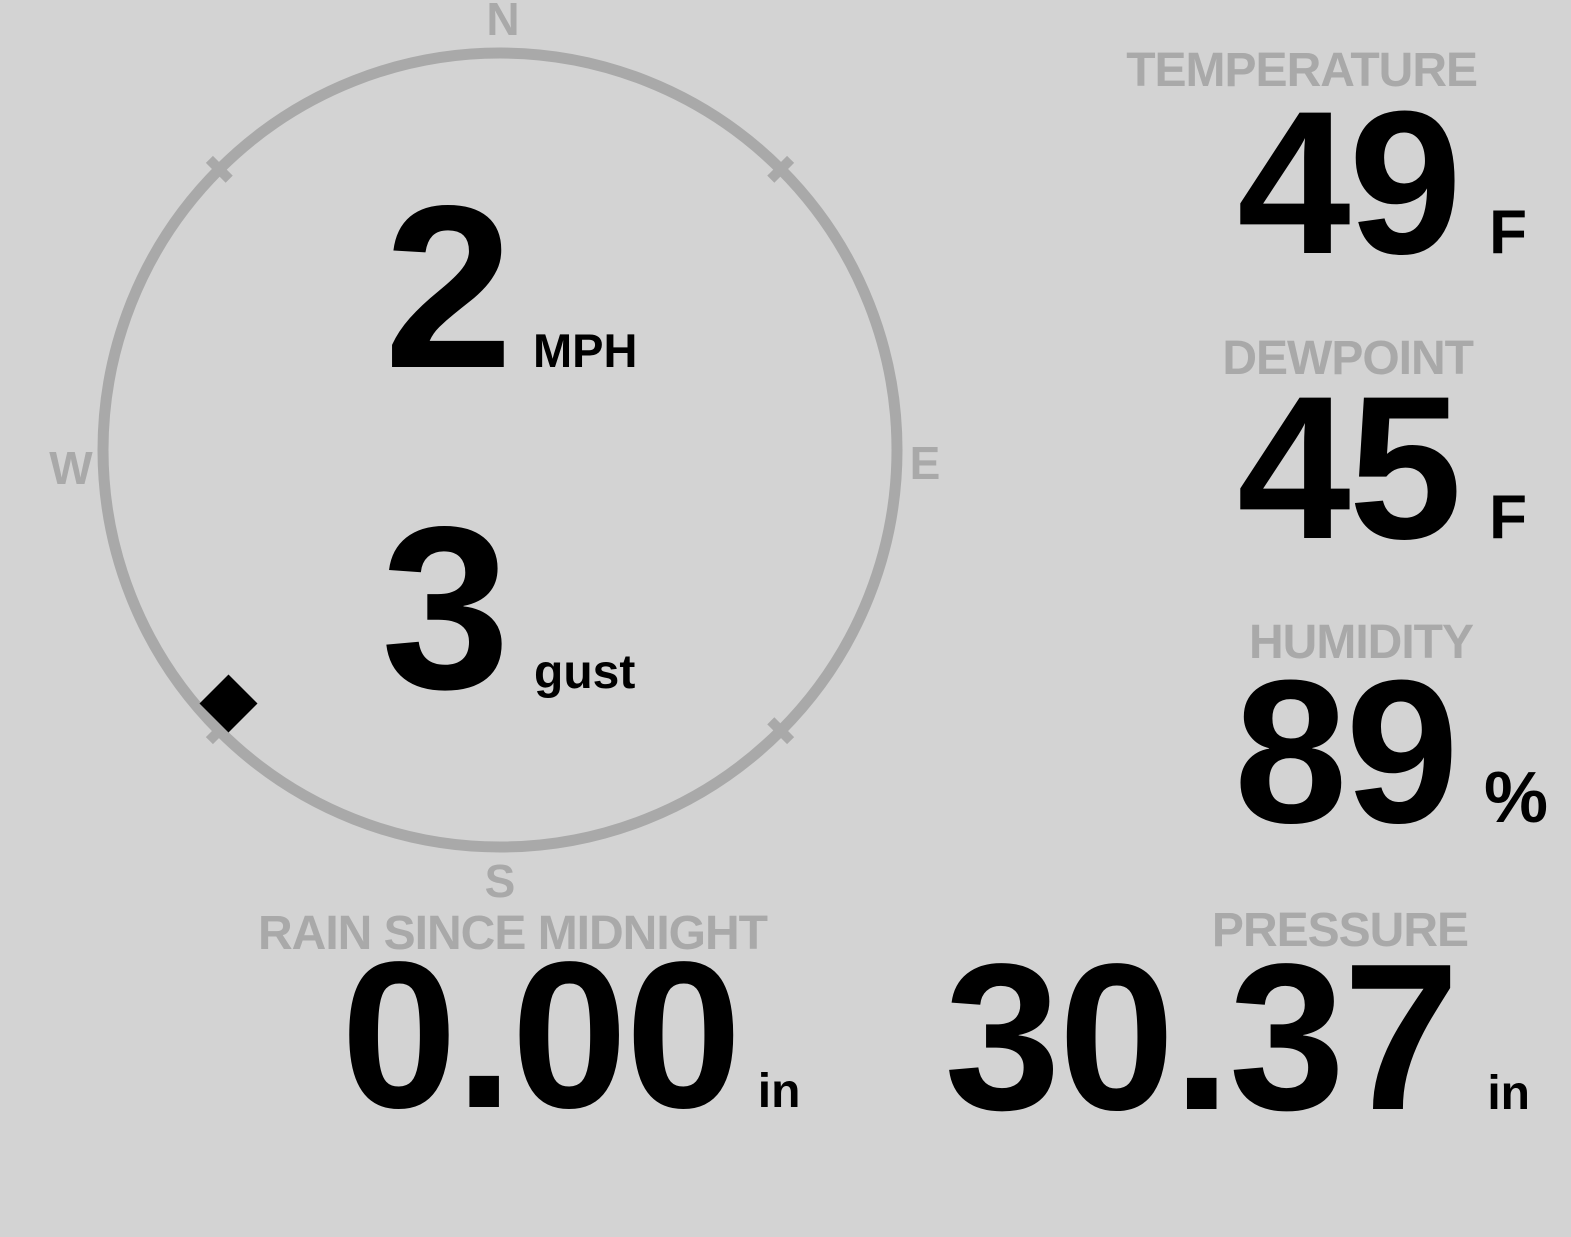 The height and width of the screenshot is (1237, 1571). I want to click on temperature-value: 49, so click(1349, 183).